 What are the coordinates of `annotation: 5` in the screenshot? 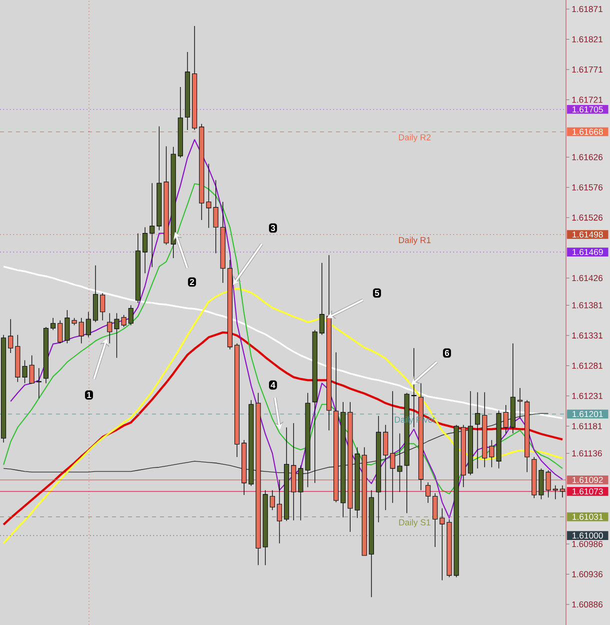 It's located at (377, 293).